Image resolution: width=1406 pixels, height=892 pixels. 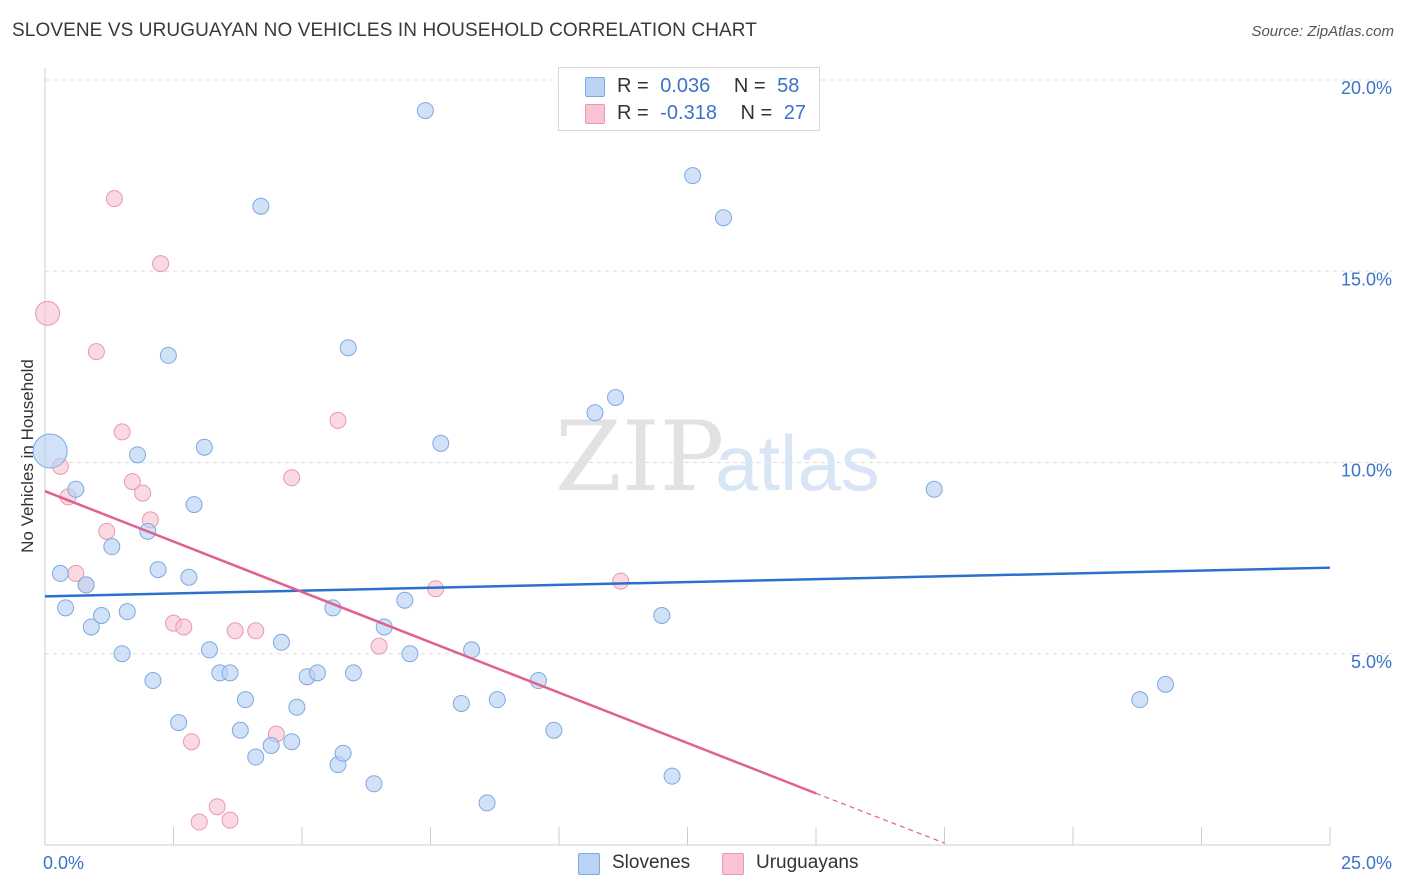 What do you see at coordinates (1366, 471) in the screenshot?
I see `y-tick-label: 10.0%` at bounding box center [1366, 471].